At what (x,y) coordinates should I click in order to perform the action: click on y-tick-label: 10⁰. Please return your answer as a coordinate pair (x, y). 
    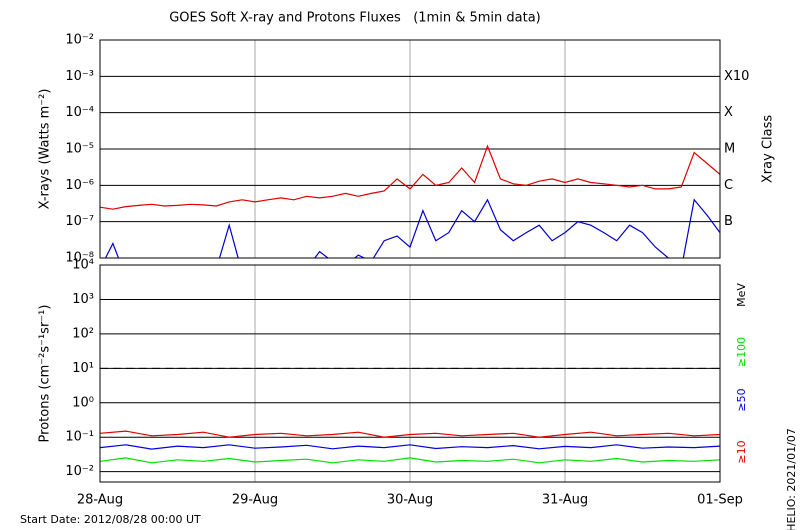
    Looking at the image, I should click on (83, 402).